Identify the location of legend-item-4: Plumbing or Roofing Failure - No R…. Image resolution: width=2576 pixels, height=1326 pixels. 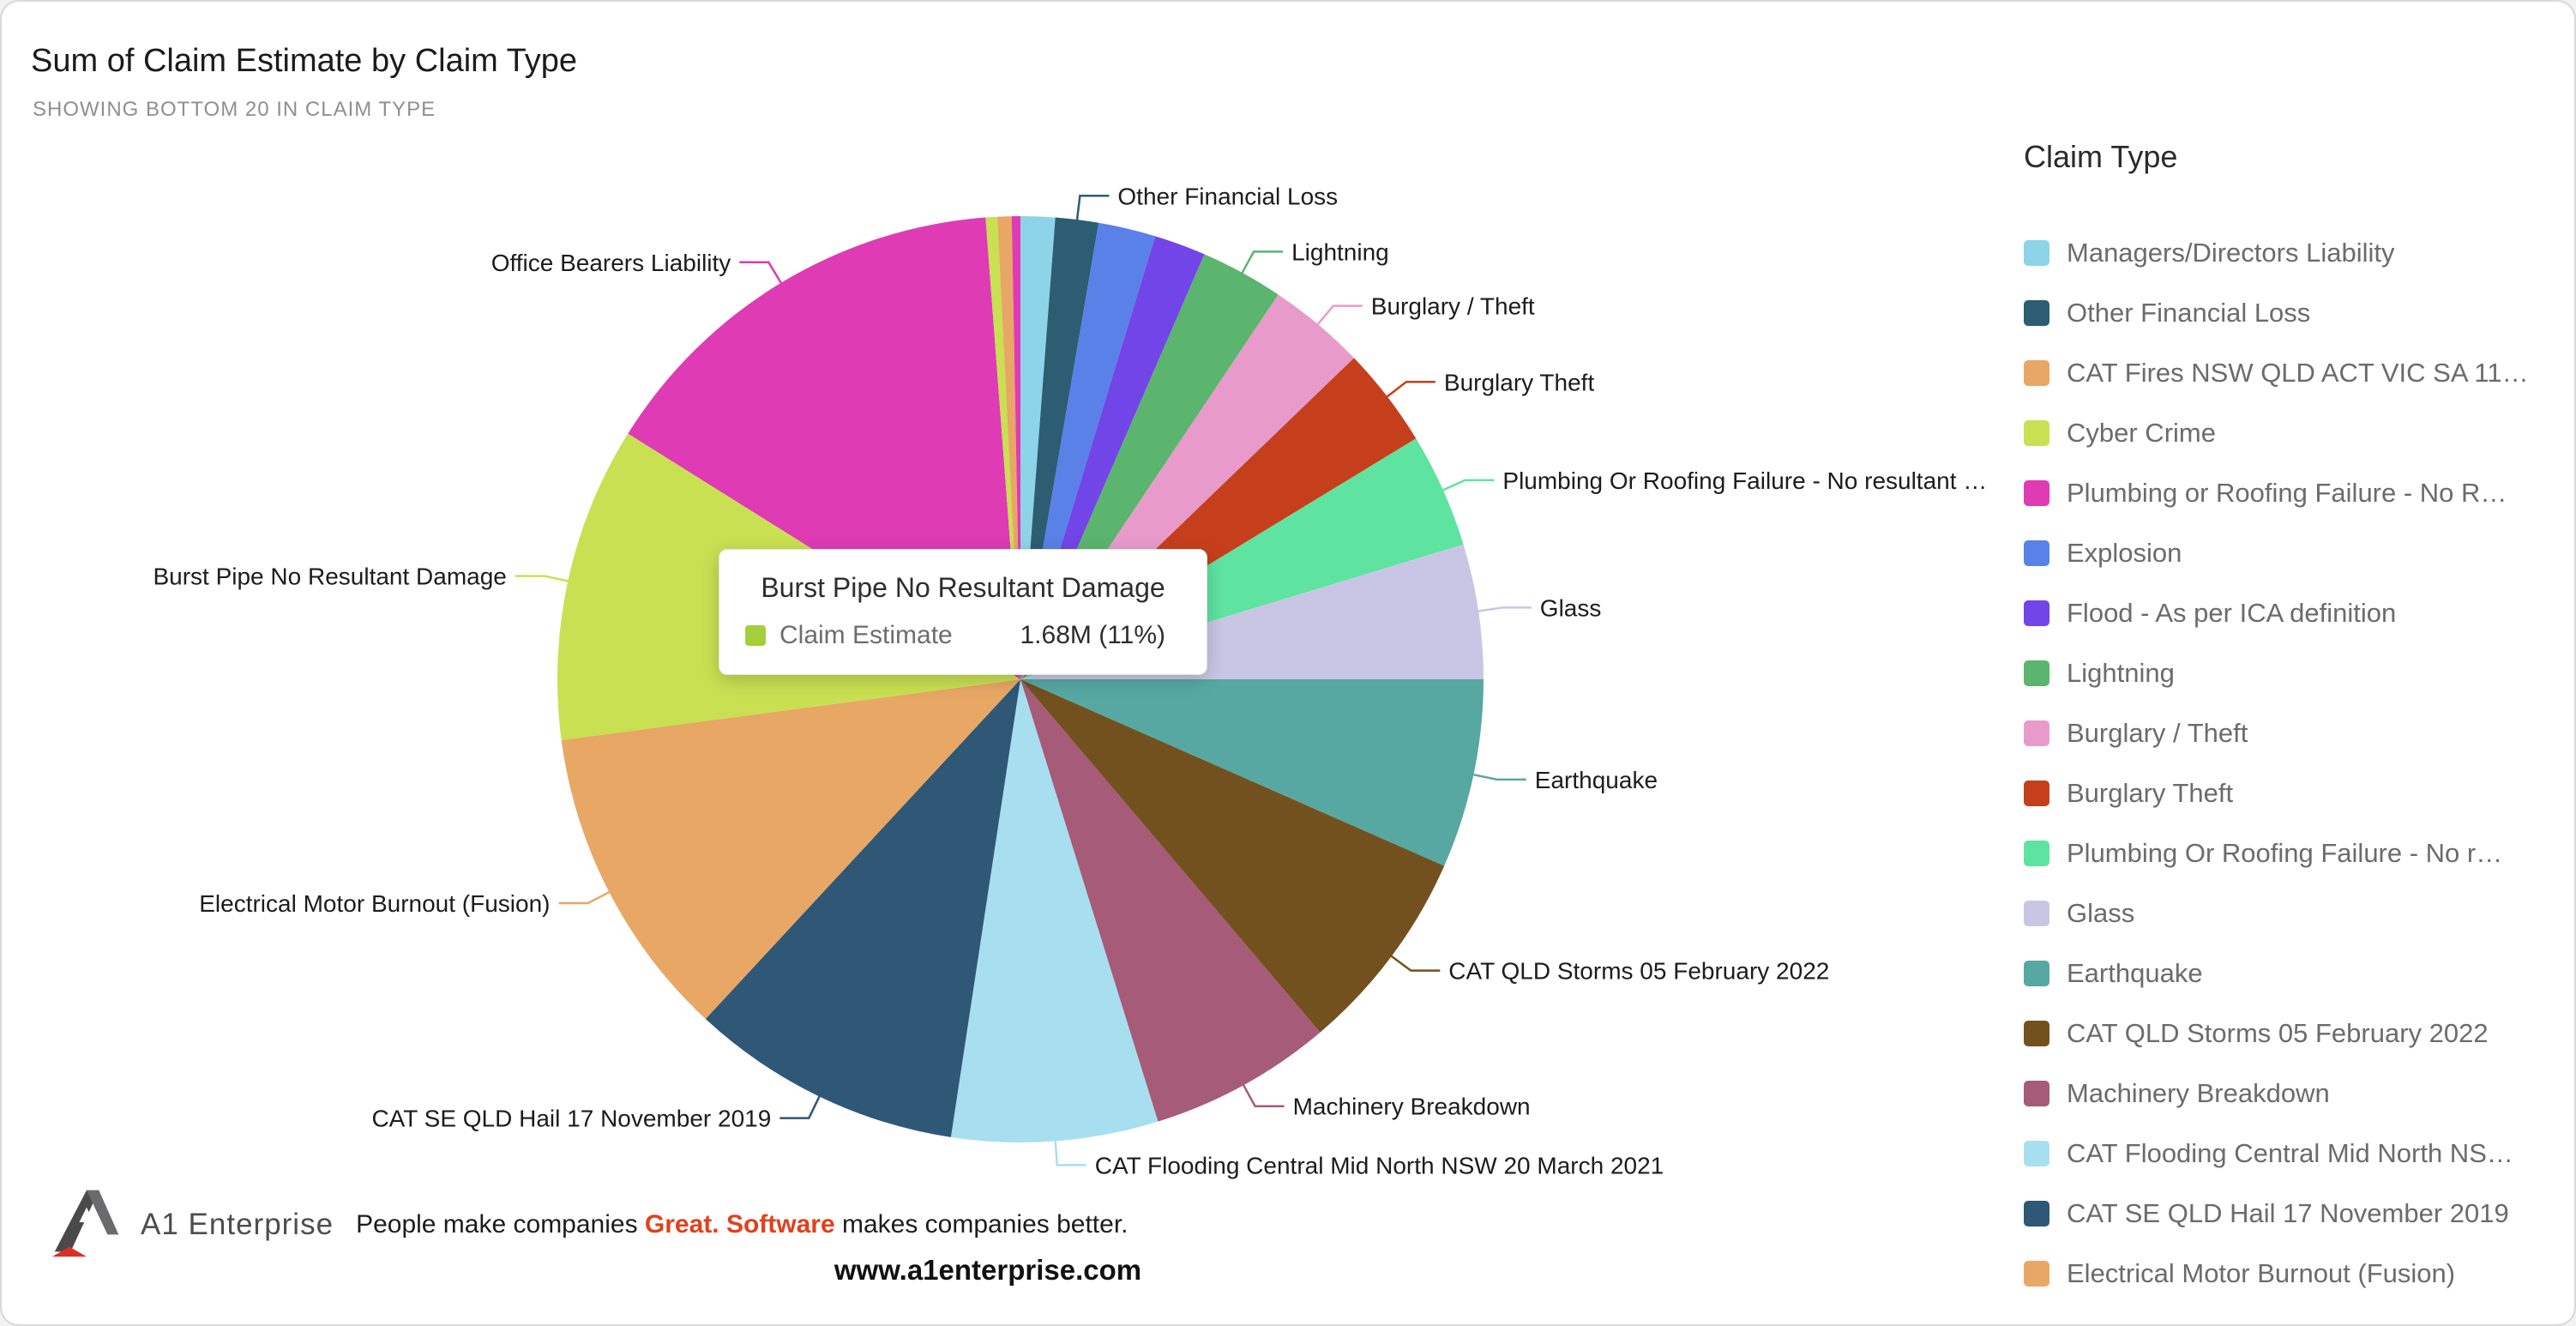
(2289, 493).